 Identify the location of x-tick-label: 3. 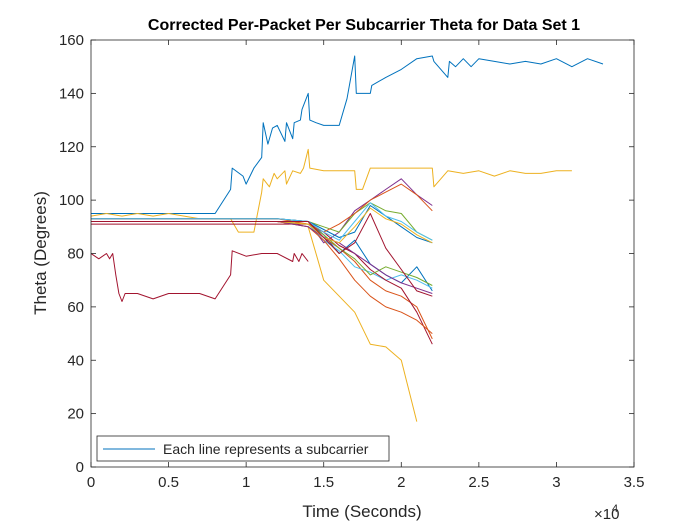
(556, 482).